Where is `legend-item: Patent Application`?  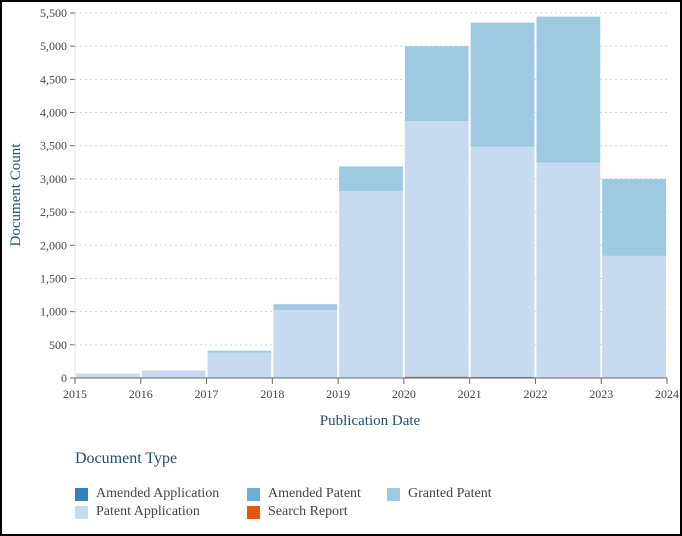
legend-item: Patent Application is located at coordinates (161, 512).